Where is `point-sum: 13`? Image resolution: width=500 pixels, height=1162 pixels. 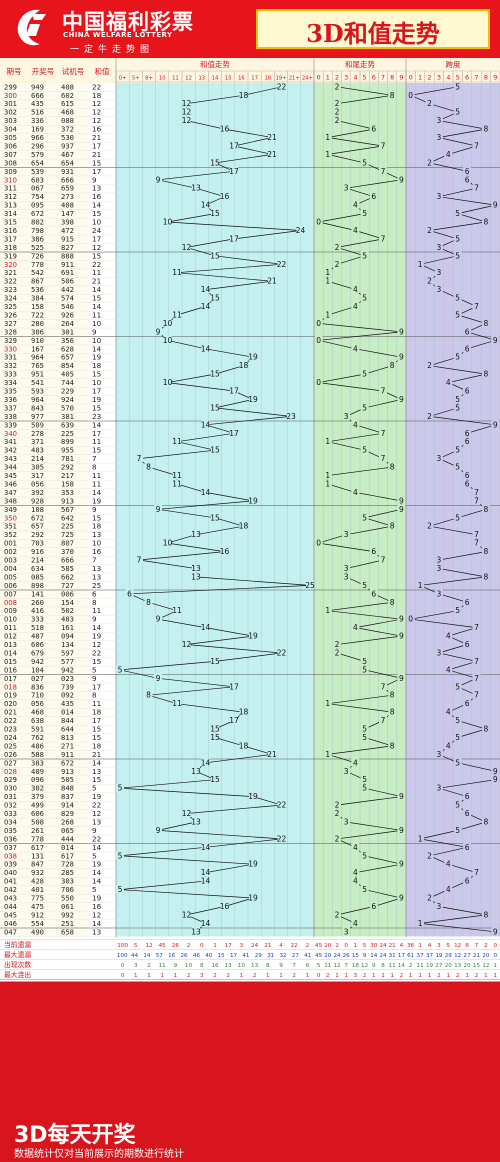
point-sum: 13 is located at coordinates (196, 534).